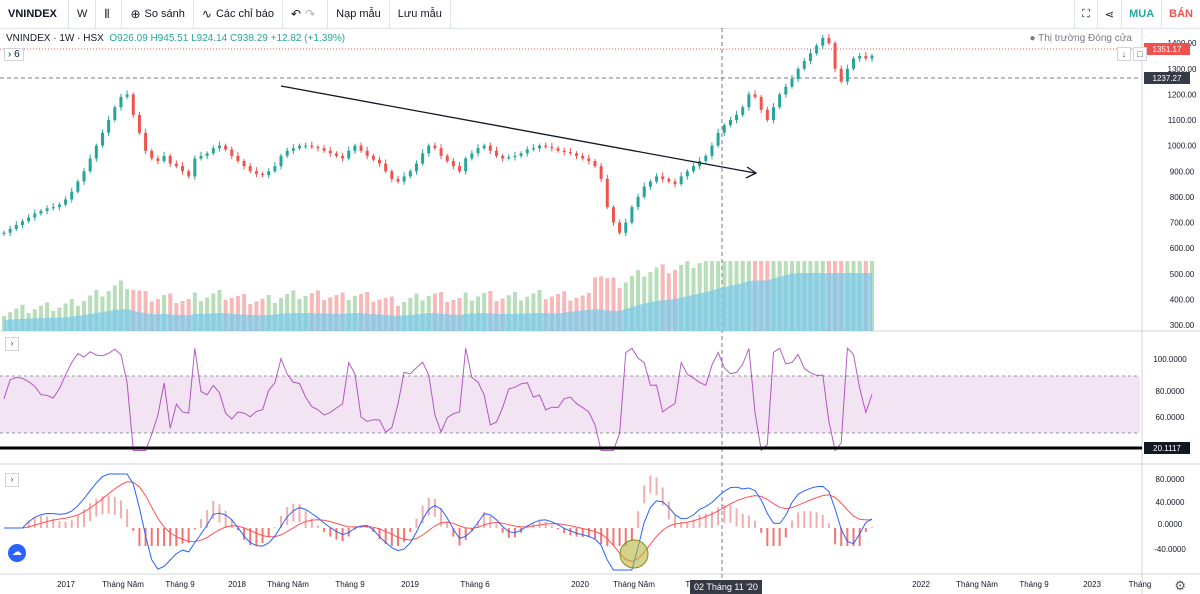 This screenshot has width=1200, height=594. What do you see at coordinates (1140, 54) in the screenshot?
I see `maximize-pane-control: □` at bounding box center [1140, 54].